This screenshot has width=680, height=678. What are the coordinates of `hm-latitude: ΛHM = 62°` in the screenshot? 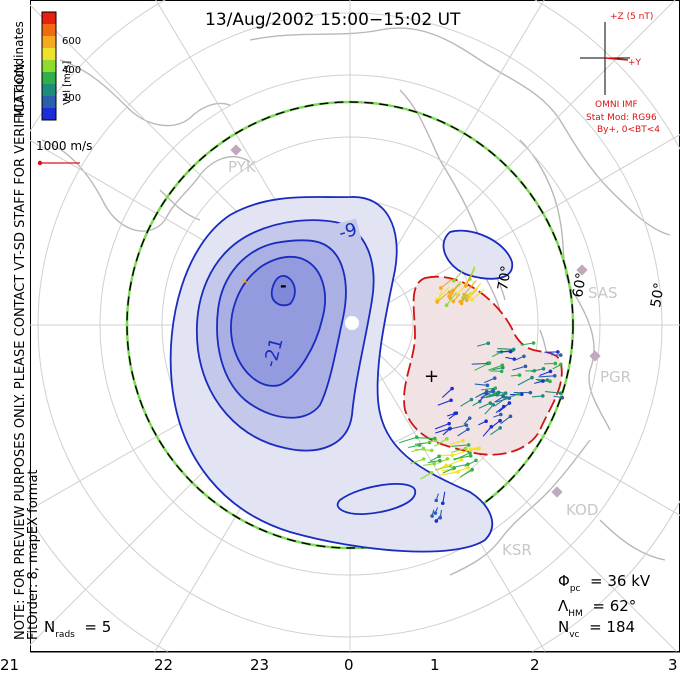 It's located at (597, 594).